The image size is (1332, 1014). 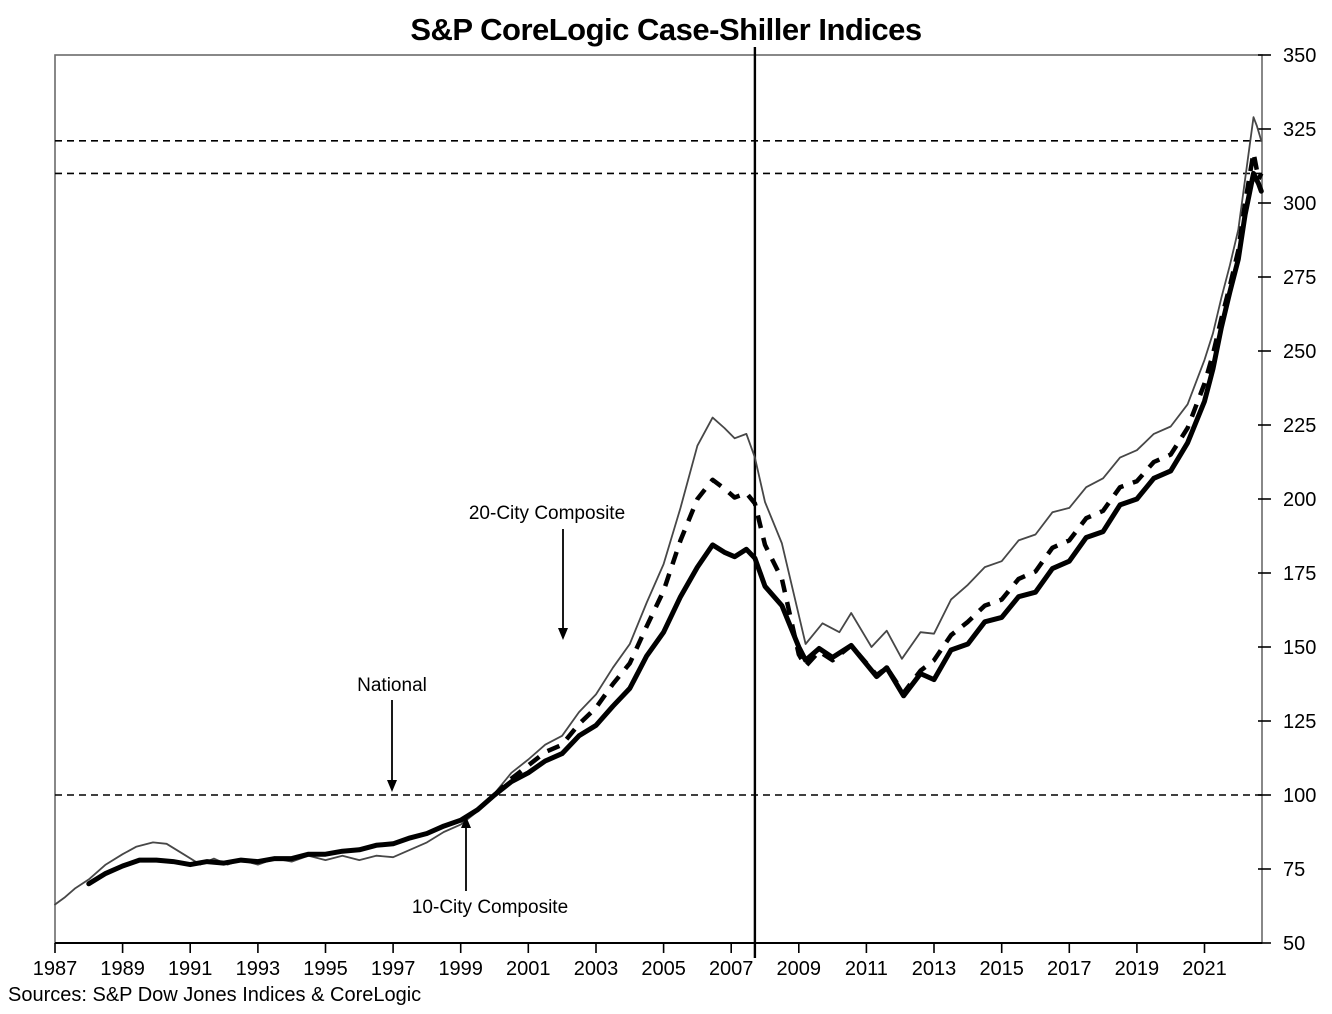 I want to click on annotation-national: National, so click(x=392, y=685).